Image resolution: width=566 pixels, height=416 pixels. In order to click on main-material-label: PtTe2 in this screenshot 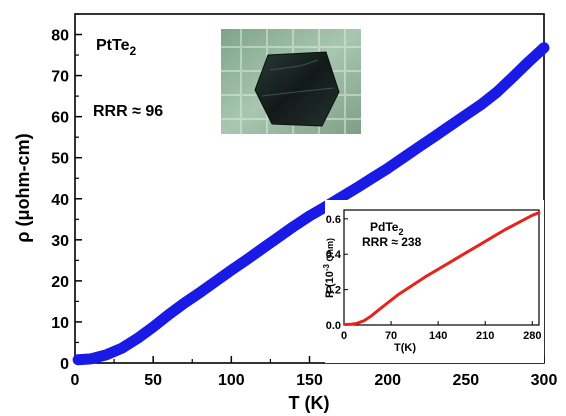, I will do `click(116, 47)`.